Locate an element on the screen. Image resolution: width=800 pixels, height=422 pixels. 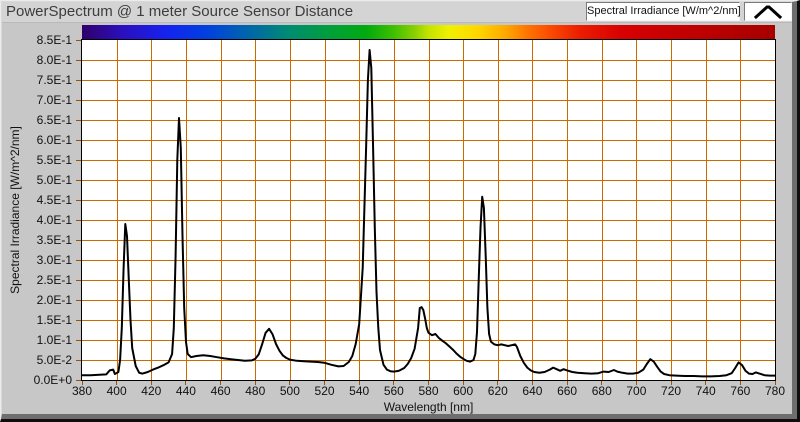
x-tick-label: 520 is located at coordinates (324, 391).